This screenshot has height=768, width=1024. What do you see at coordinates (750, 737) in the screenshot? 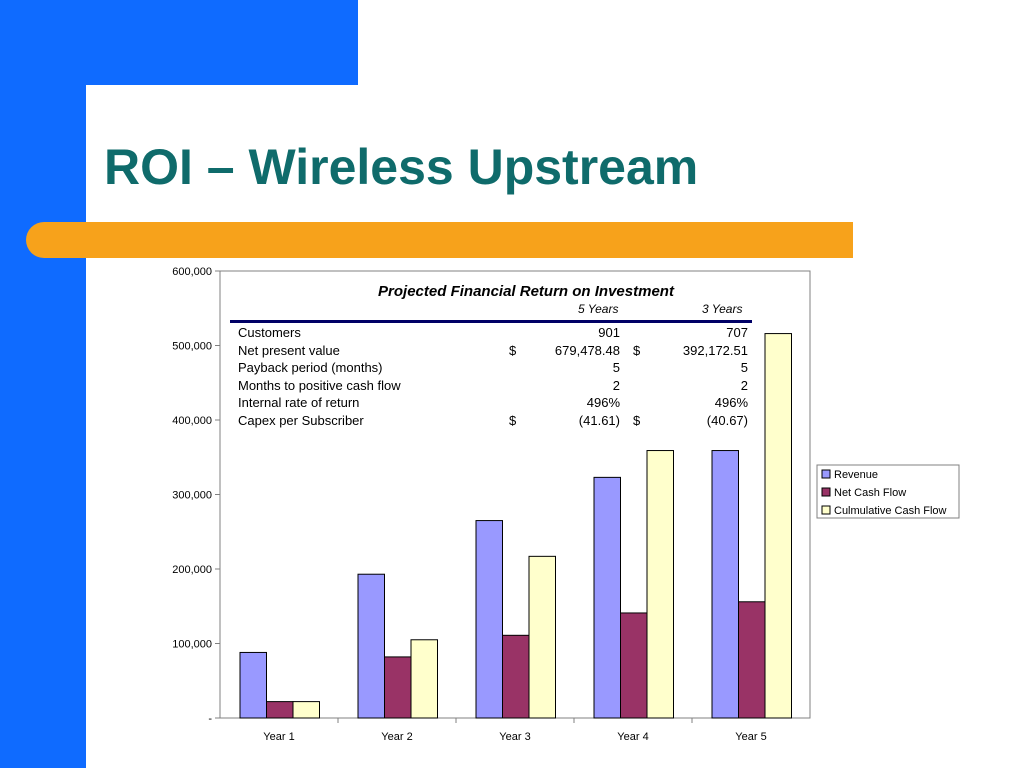
I see `x-tick-label: Year 5` at bounding box center [750, 737].